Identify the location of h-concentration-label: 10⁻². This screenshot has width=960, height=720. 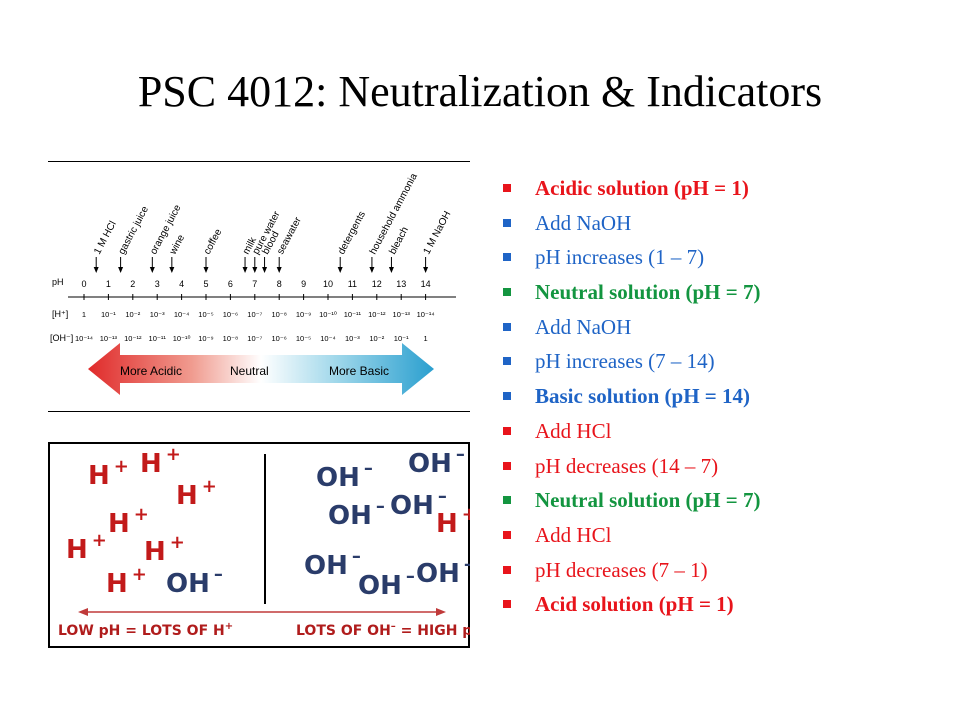
(132, 314).